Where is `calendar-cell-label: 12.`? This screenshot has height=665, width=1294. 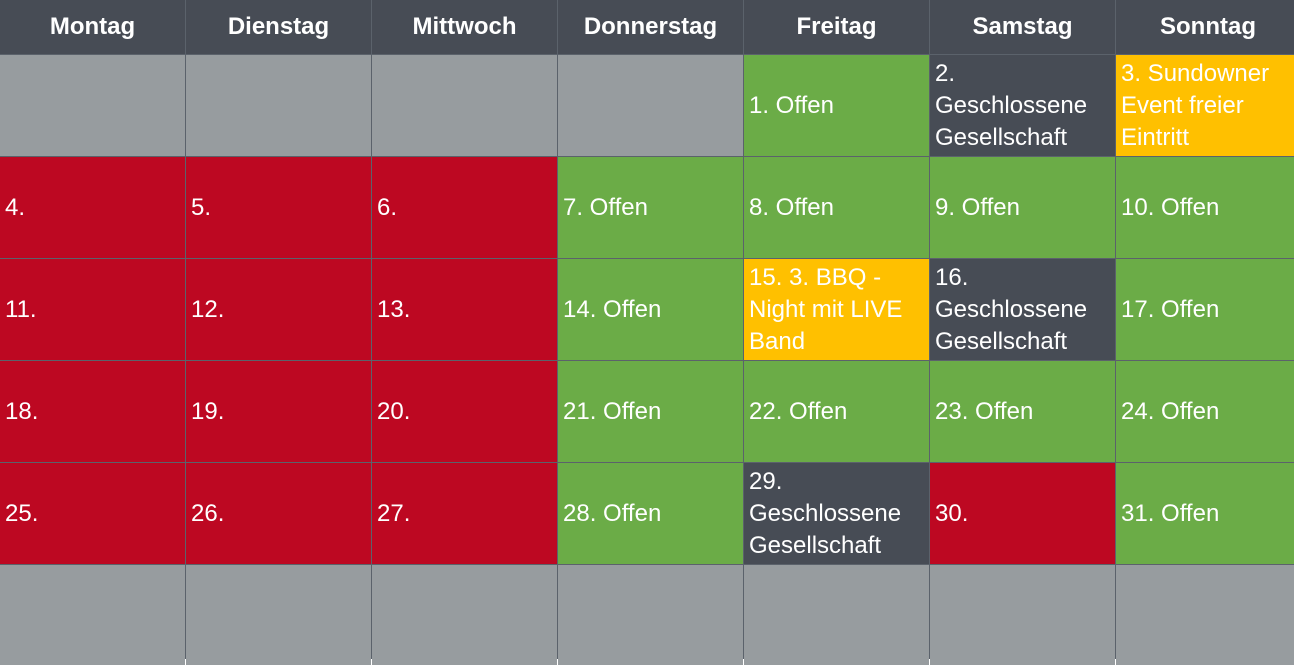
calendar-cell-label: 12. is located at coordinates (208, 309).